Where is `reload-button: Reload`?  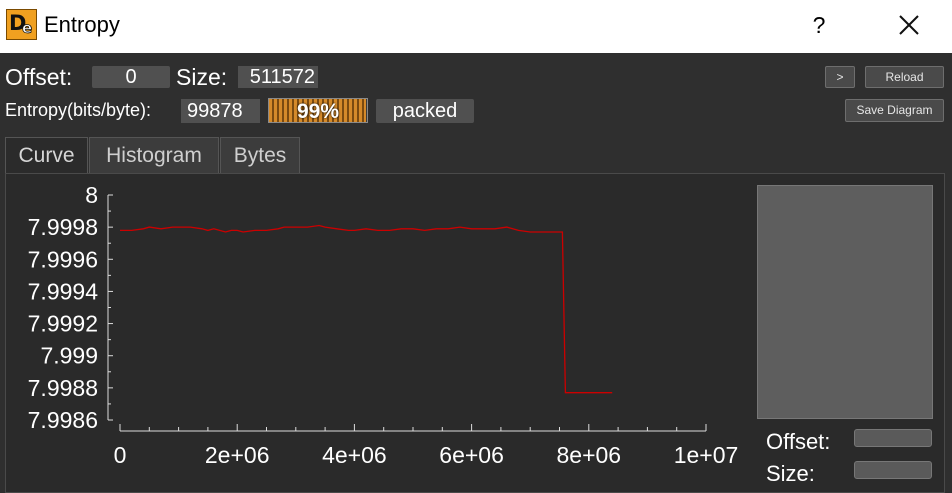 reload-button: Reload is located at coordinates (904, 77).